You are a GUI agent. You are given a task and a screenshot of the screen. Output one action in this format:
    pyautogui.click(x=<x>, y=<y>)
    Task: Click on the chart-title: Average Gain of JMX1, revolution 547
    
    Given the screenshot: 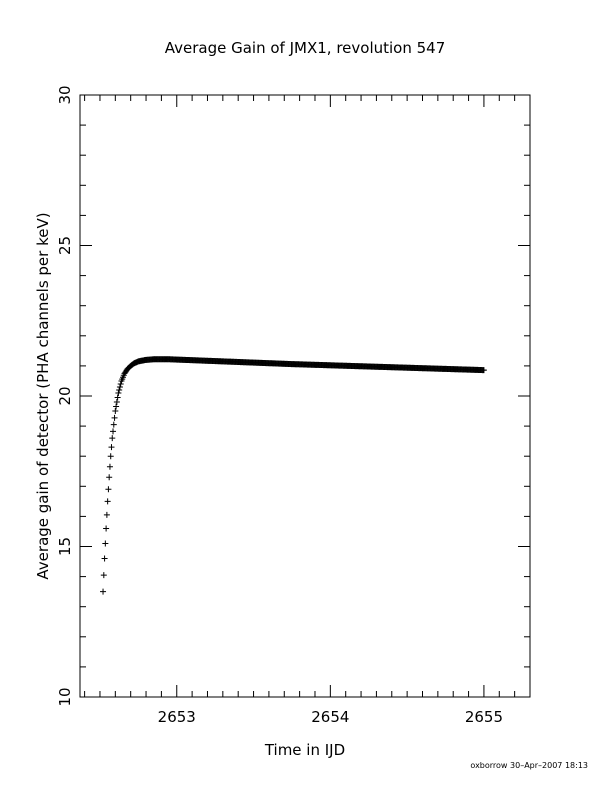 What is the action you would take?
    pyautogui.click(x=305, y=48)
    